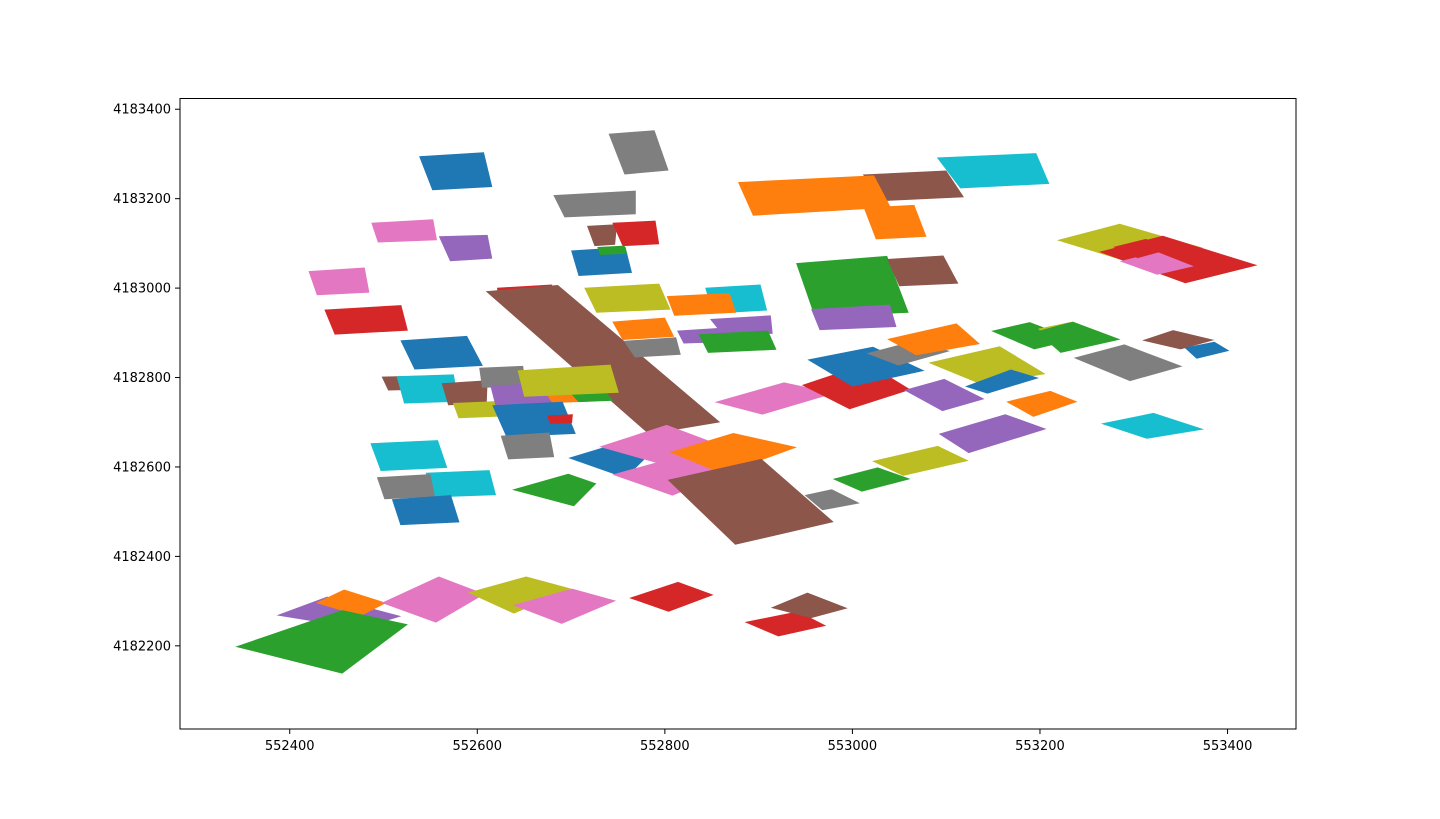 The image size is (1440, 819). What do you see at coordinates (601, 261) in the screenshot?
I see `polygon-11-blue` at bounding box center [601, 261].